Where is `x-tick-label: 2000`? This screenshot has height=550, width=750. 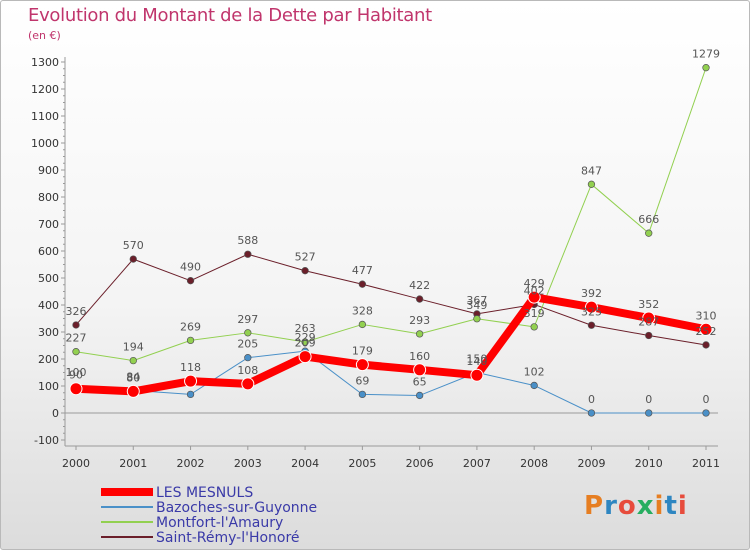
x-tick-label: 2000 is located at coordinates (76, 463).